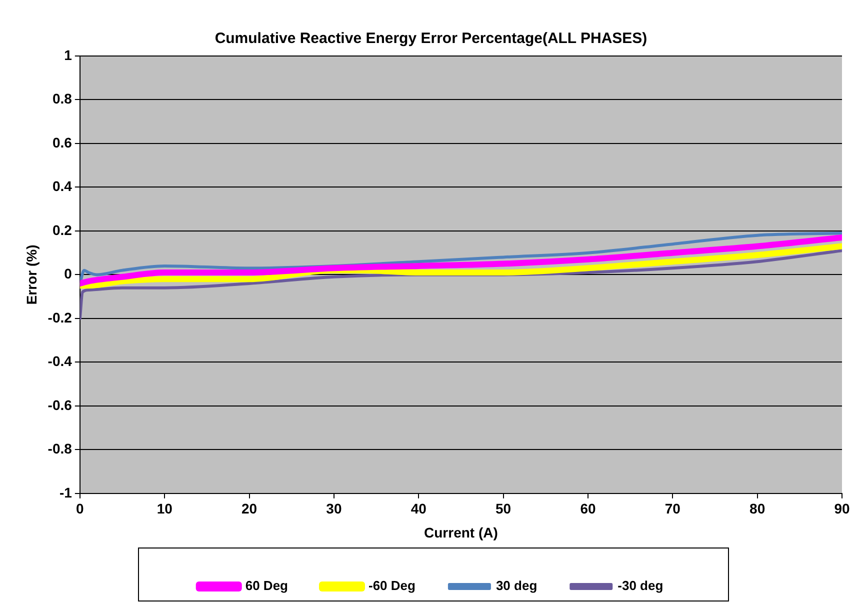  What do you see at coordinates (60, 317) in the screenshot?
I see `y-tick-label: -0.2` at bounding box center [60, 317].